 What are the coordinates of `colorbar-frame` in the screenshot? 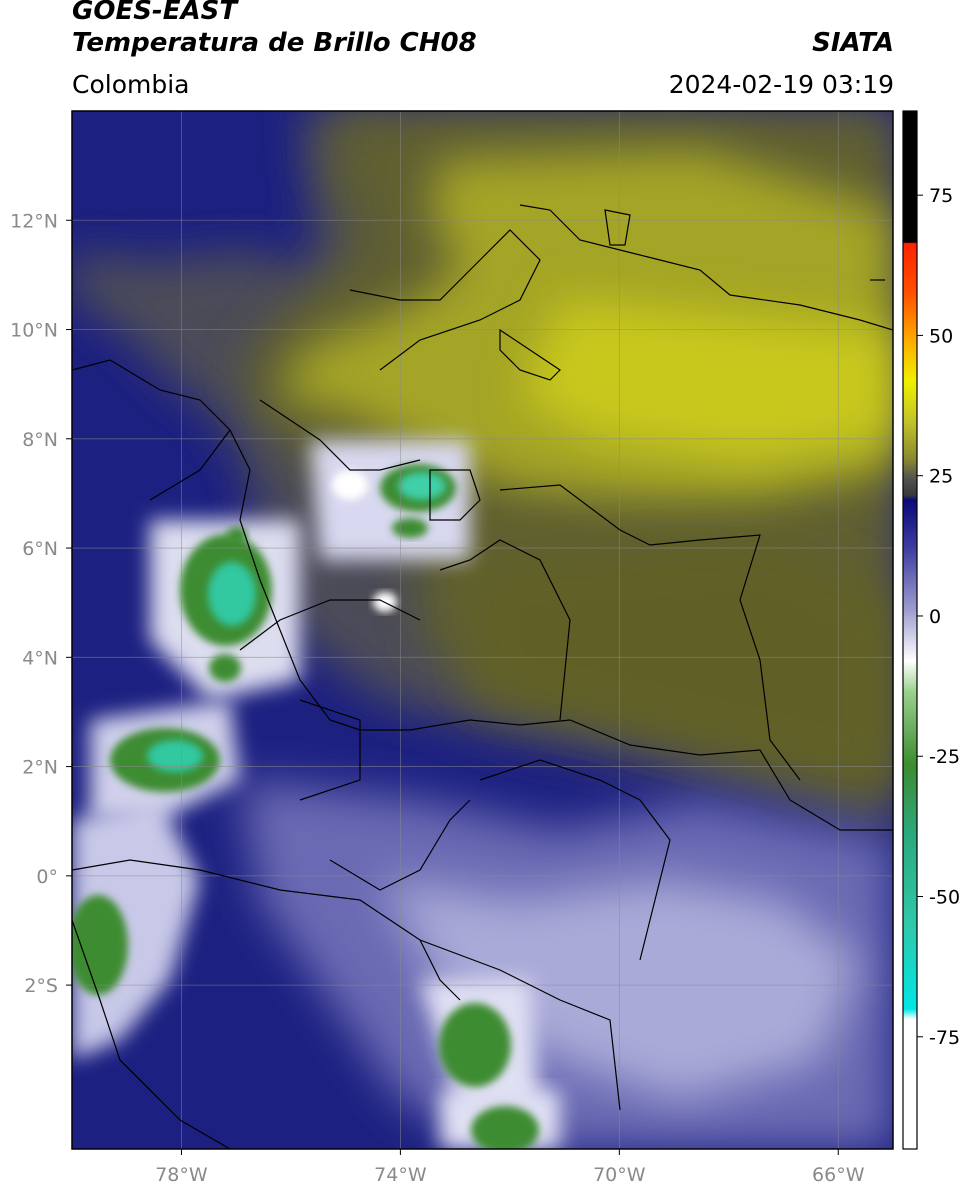 It's located at (910, 630).